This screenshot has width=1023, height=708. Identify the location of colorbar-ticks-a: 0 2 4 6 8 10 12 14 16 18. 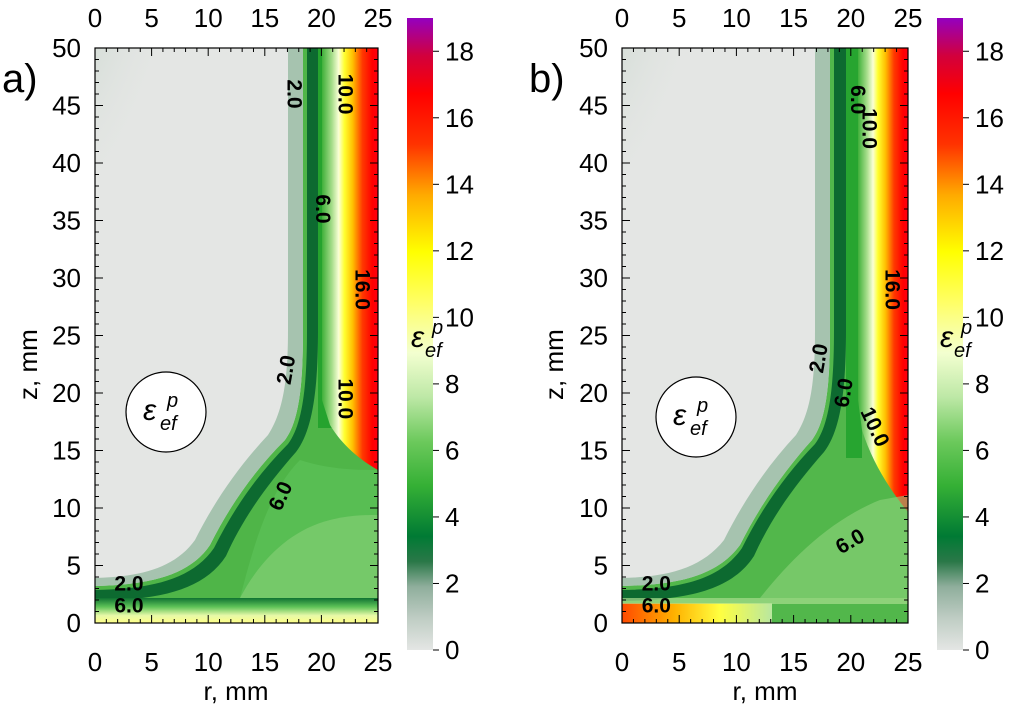
(453, 350).